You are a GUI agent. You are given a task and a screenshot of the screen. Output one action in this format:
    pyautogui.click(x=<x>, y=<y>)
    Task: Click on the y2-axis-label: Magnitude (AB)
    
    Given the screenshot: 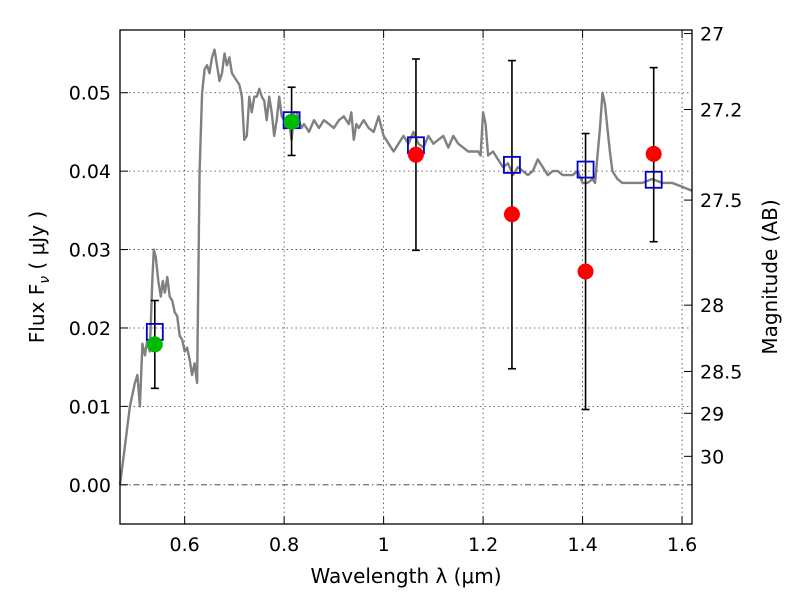 What is the action you would take?
    pyautogui.click(x=770, y=276)
    